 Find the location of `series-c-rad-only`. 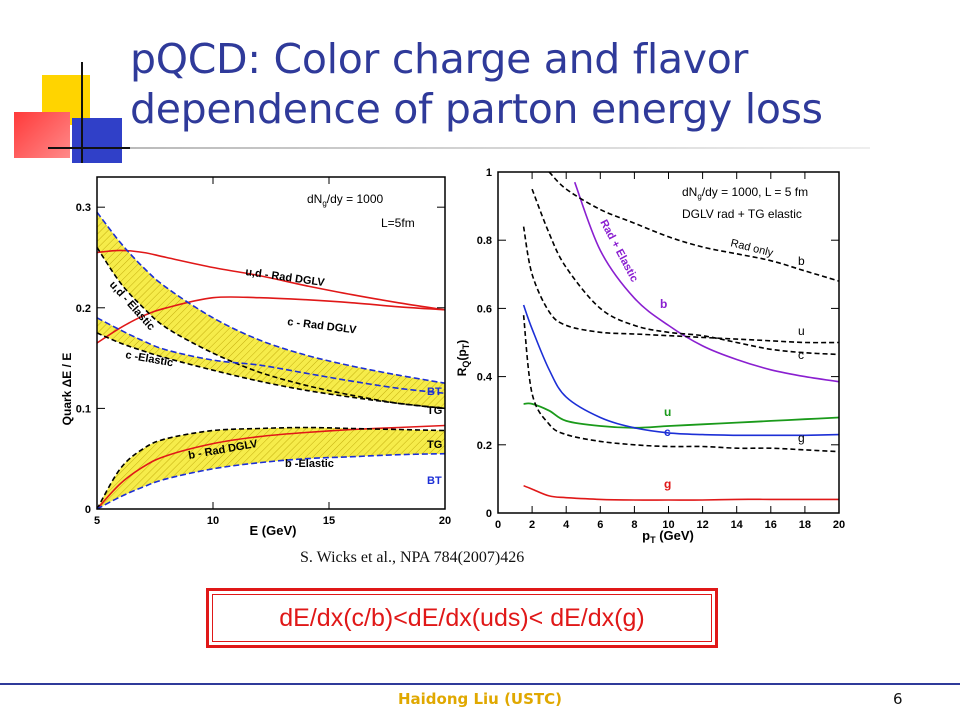

series-c-rad-only is located at coordinates (685, 272).